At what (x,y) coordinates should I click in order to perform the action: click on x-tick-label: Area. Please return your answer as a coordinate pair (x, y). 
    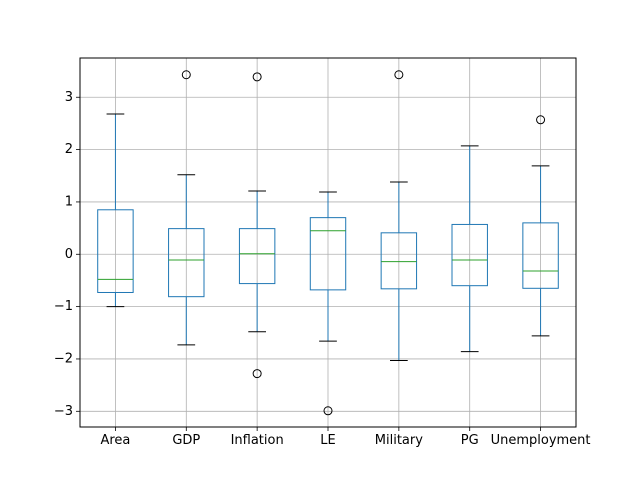
    Looking at the image, I should click on (115, 440).